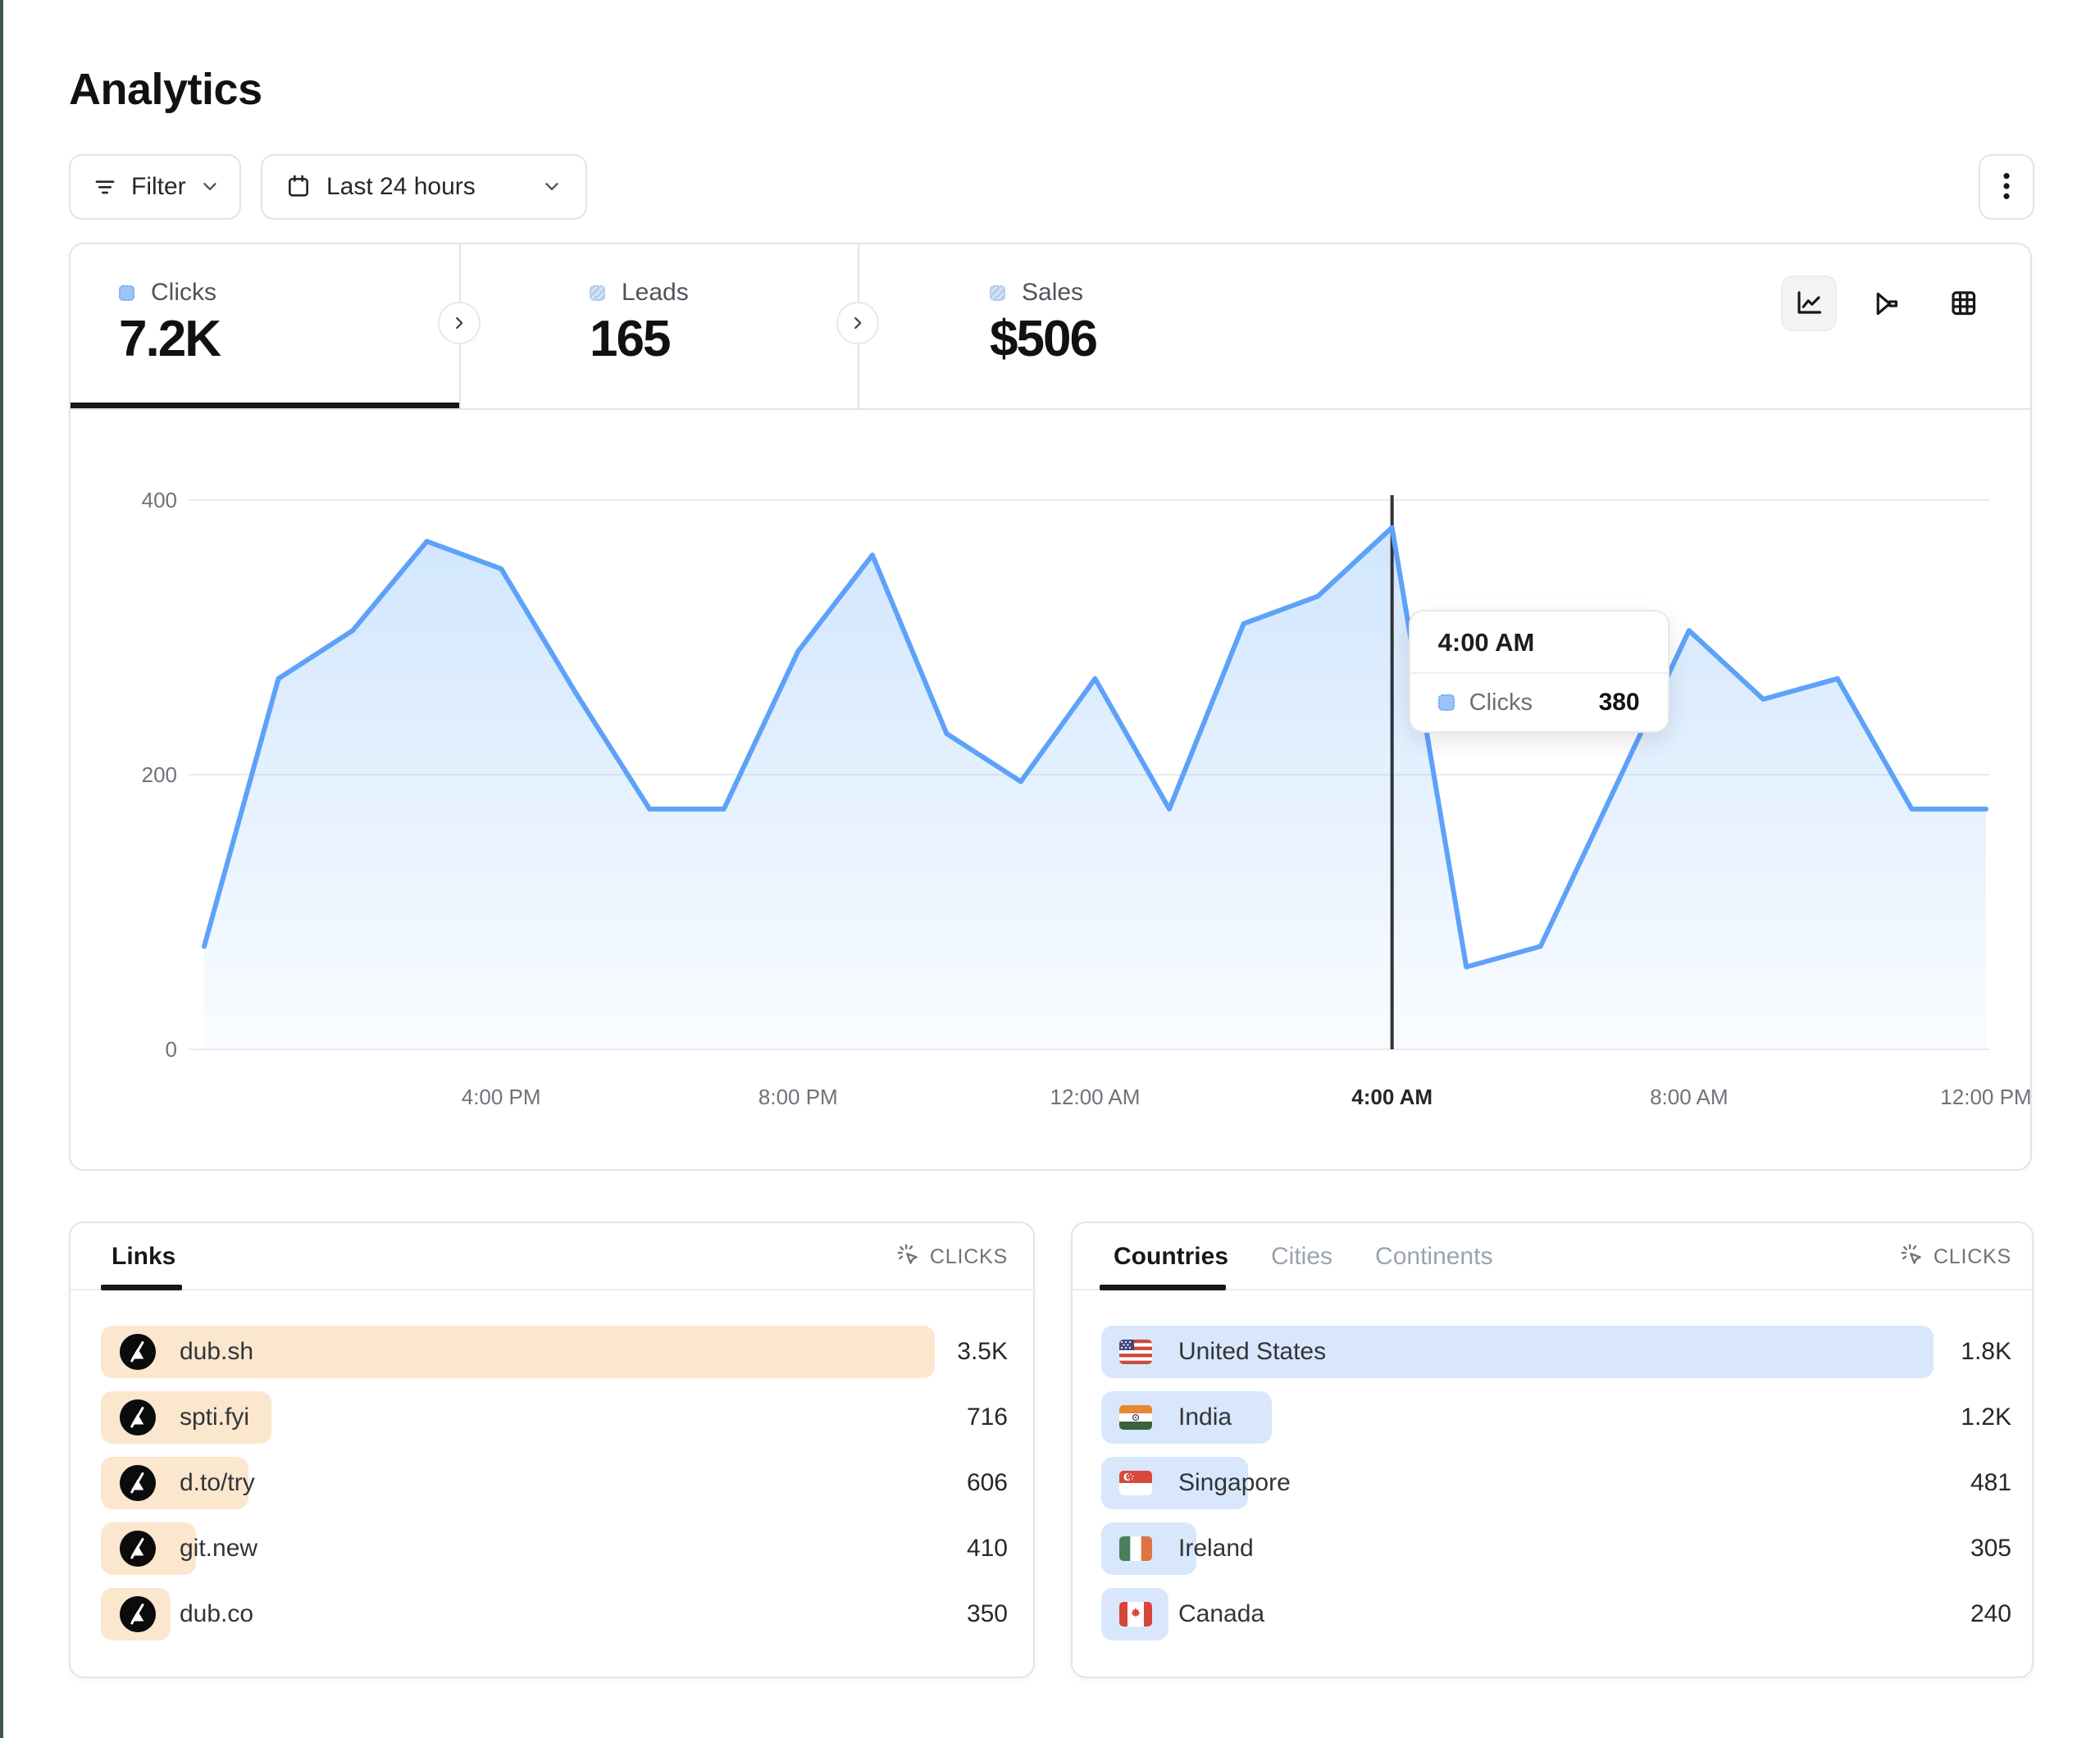 This screenshot has height=1738, width=2100. I want to click on country-row: India 1.2K, so click(1556, 1417).